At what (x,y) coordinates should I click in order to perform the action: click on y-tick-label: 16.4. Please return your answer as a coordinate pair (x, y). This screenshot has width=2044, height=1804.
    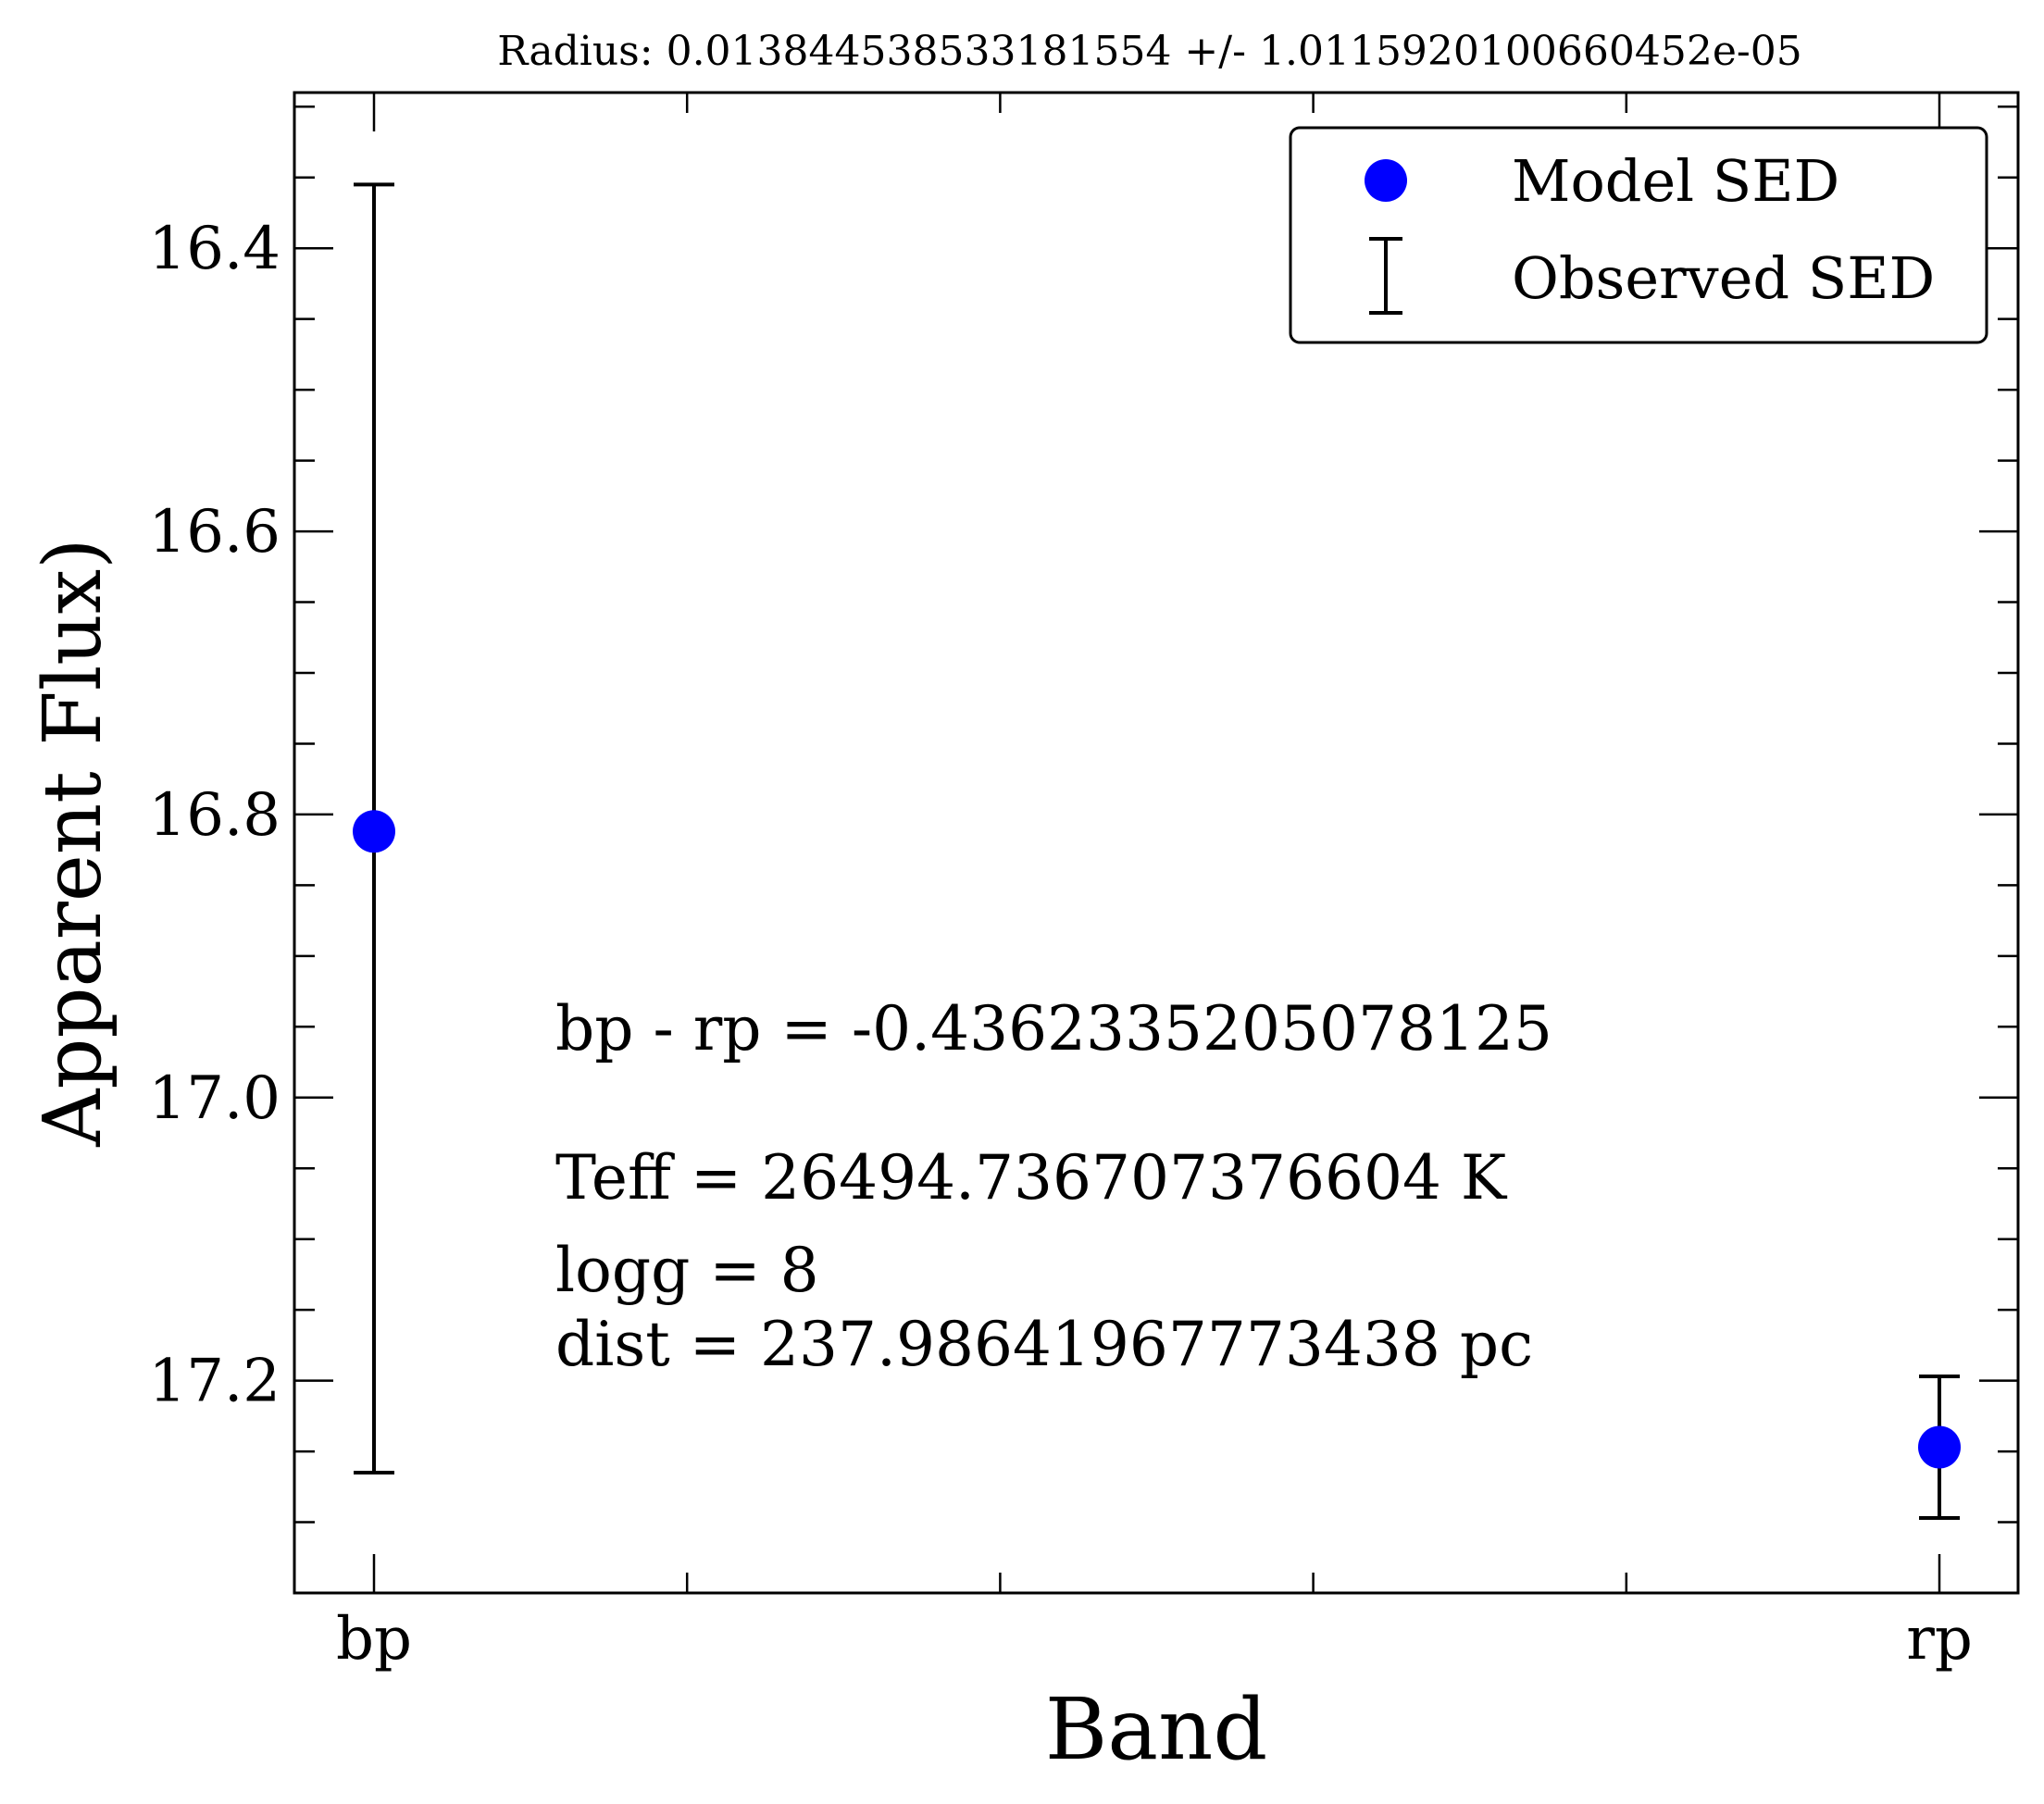
    Looking at the image, I should click on (215, 249).